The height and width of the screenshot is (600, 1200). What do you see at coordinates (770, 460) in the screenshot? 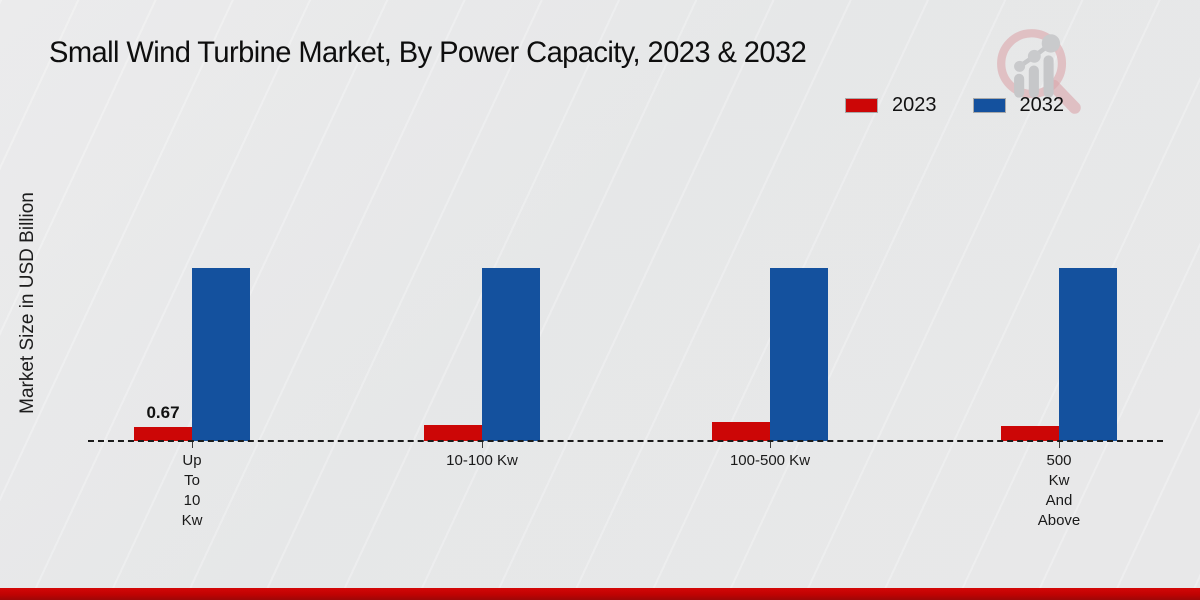
I see `x-axis-label-100-500-kw: 100-500 Kw` at bounding box center [770, 460].